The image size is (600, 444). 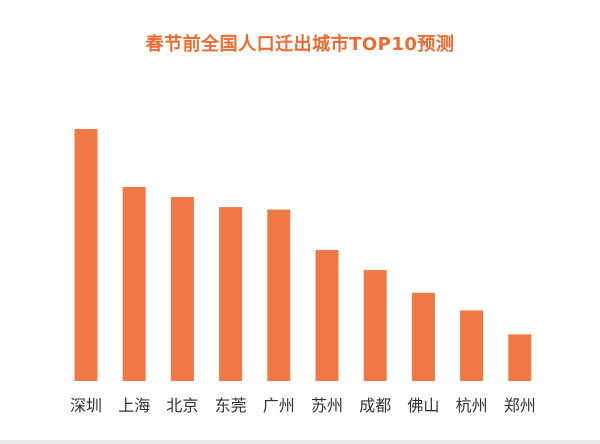 What do you see at coordinates (520, 405) in the screenshot?
I see `category-label-10: 郑州` at bounding box center [520, 405].